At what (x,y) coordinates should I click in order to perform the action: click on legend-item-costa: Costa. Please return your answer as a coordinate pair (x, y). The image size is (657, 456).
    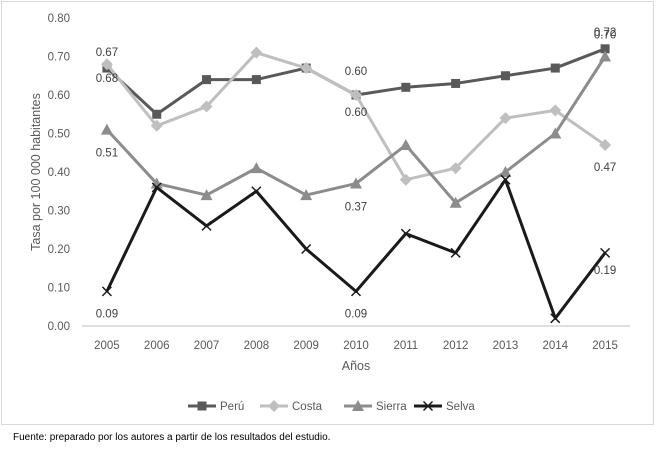
    Looking at the image, I should click on (291, 406).